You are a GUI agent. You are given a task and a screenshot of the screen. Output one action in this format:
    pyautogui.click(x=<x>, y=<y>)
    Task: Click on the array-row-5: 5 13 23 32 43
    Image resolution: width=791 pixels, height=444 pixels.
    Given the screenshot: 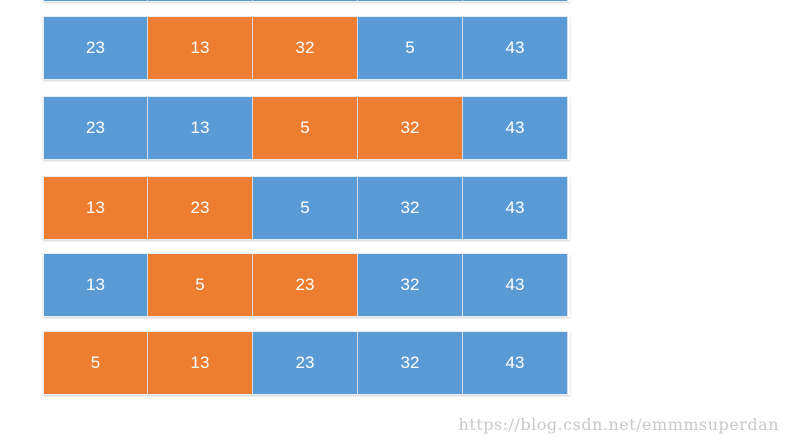 What is the action you would take?
    pyautogui.click(x=306, y=363)
    